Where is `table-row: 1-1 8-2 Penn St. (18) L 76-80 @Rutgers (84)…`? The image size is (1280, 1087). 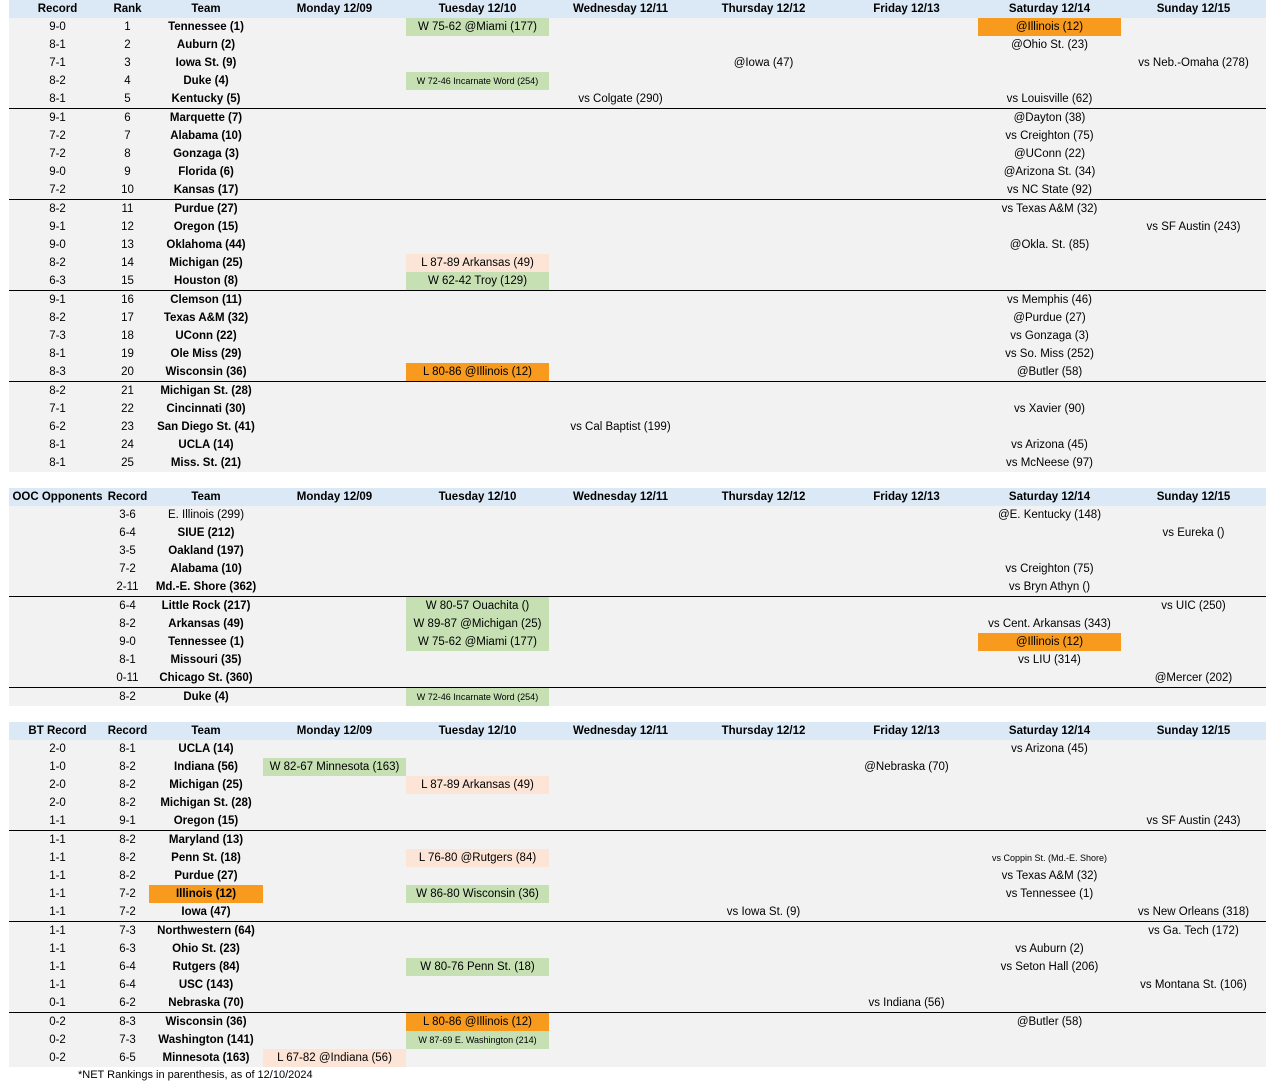 table-row: 1-1 8-2 Penn St. (18) L 76-80 @Rutgers (84)… is located at coordinates (637, 858).